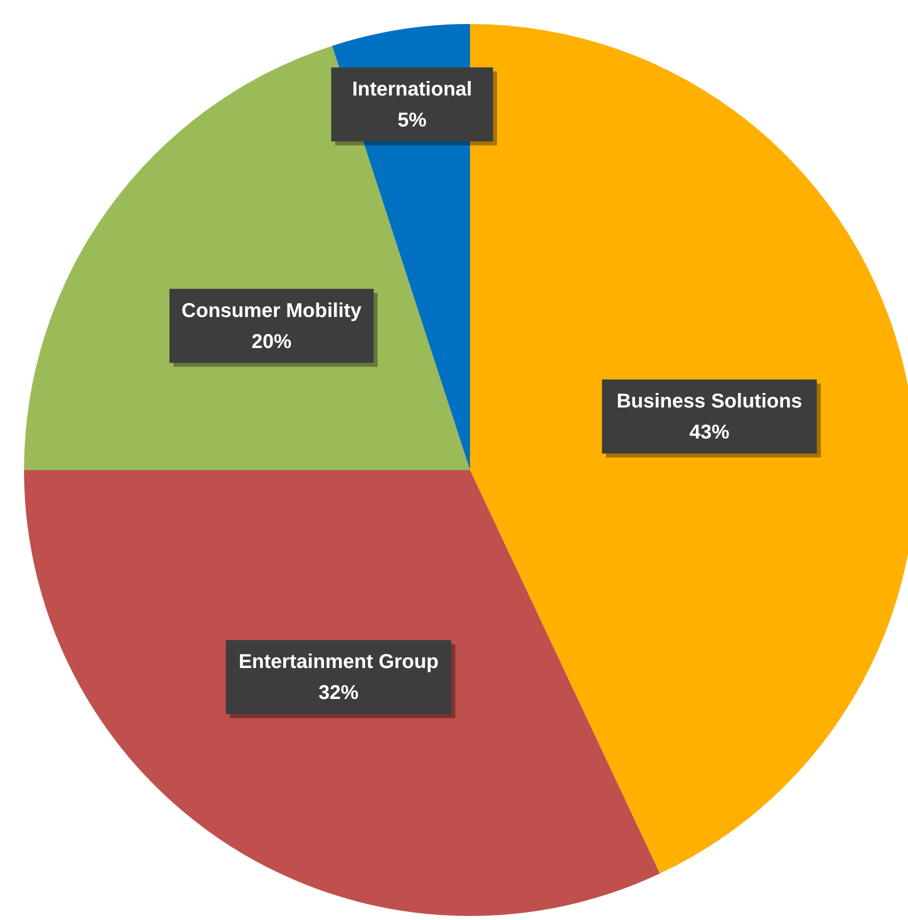  I want to click on slice-label: Business Solutions, so click(709, 401).